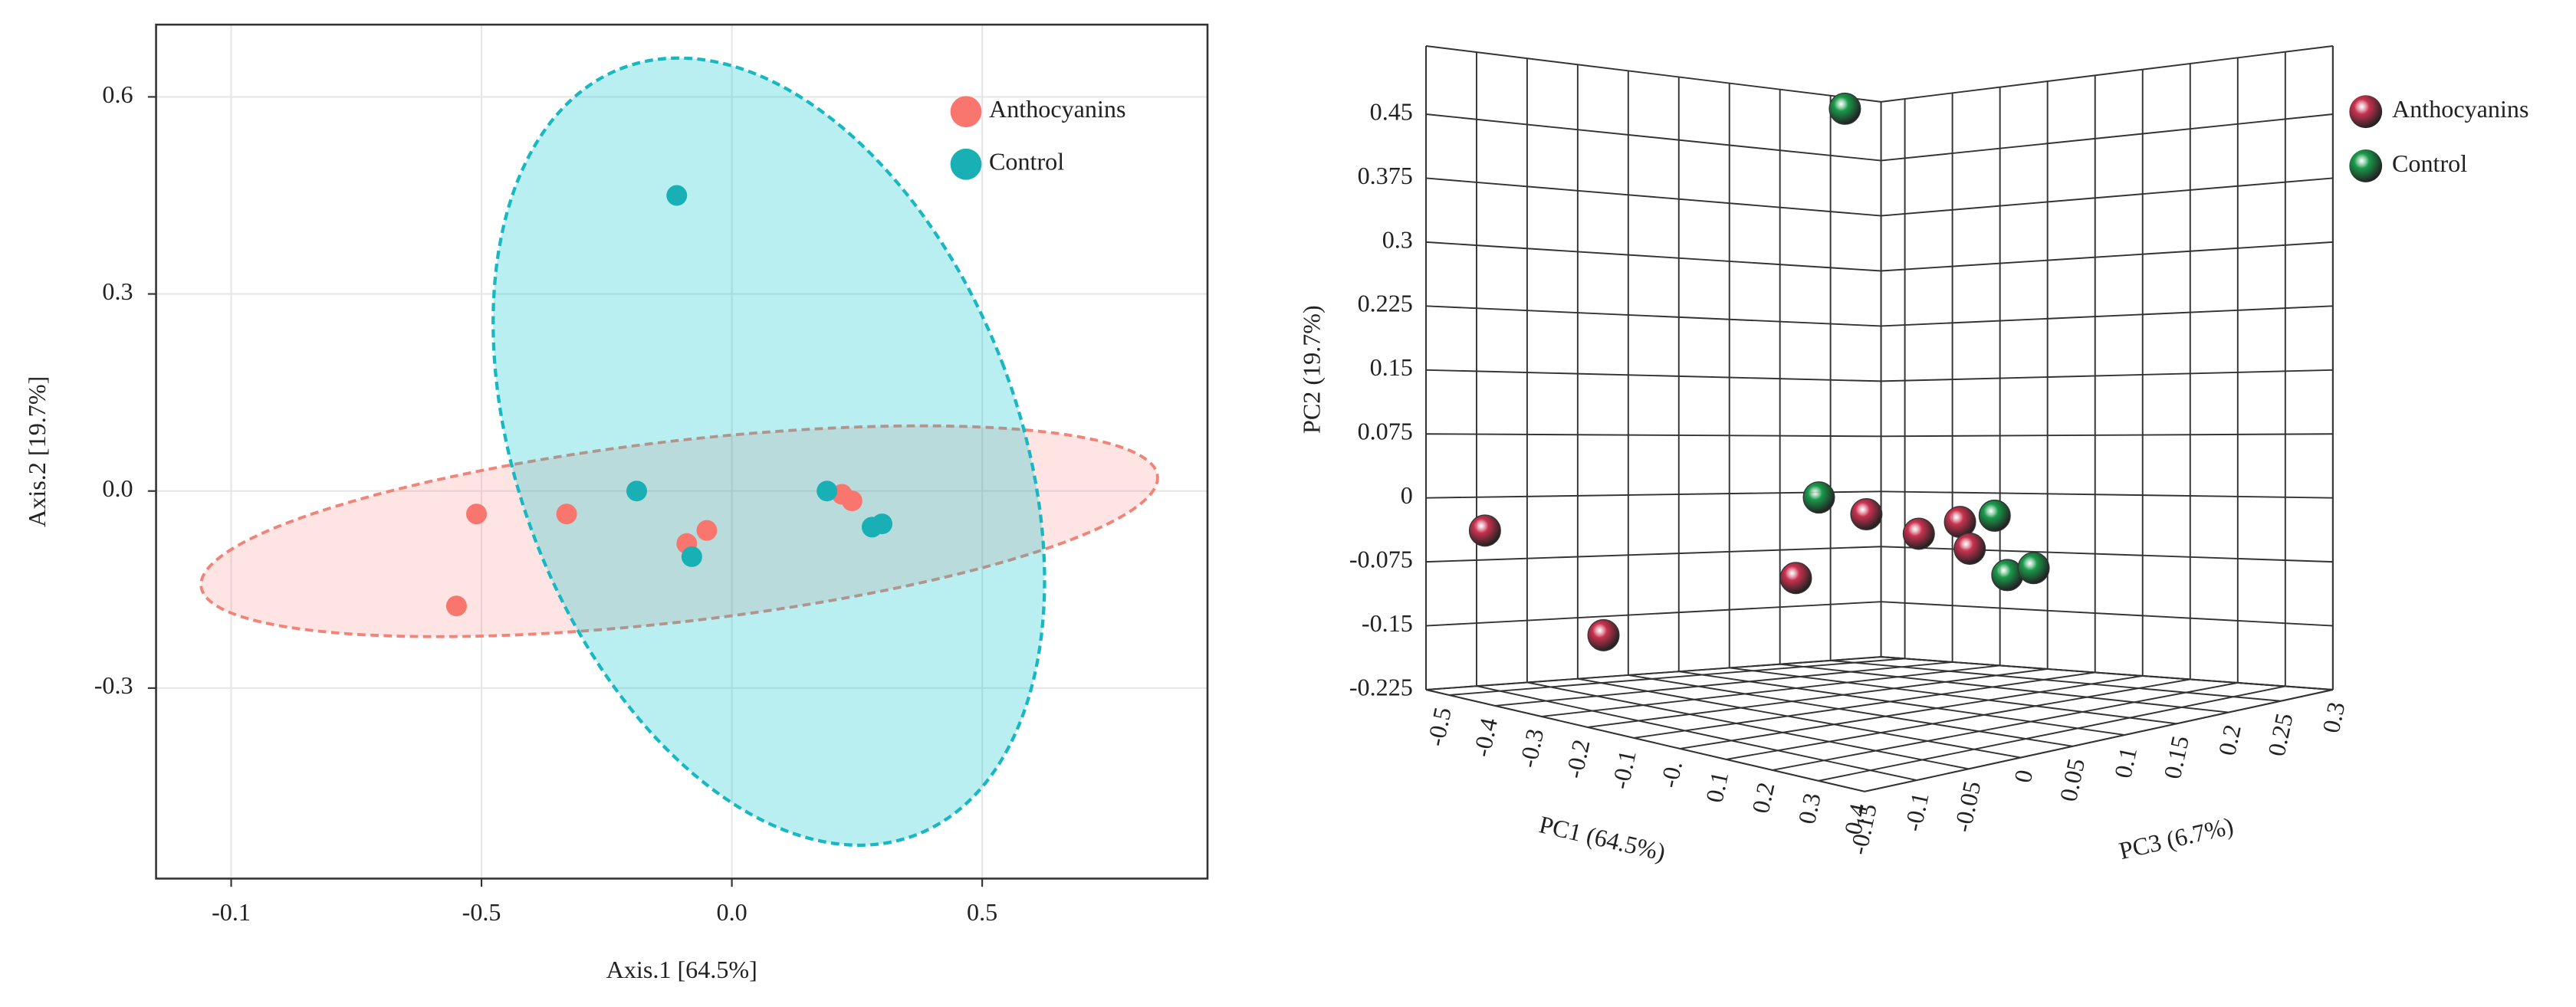 This screenshot has width=2576, height=1007. Describe the element at coordinates (113, 685) in the screenshot. I see `y-tick-label: -0.3` at that location.